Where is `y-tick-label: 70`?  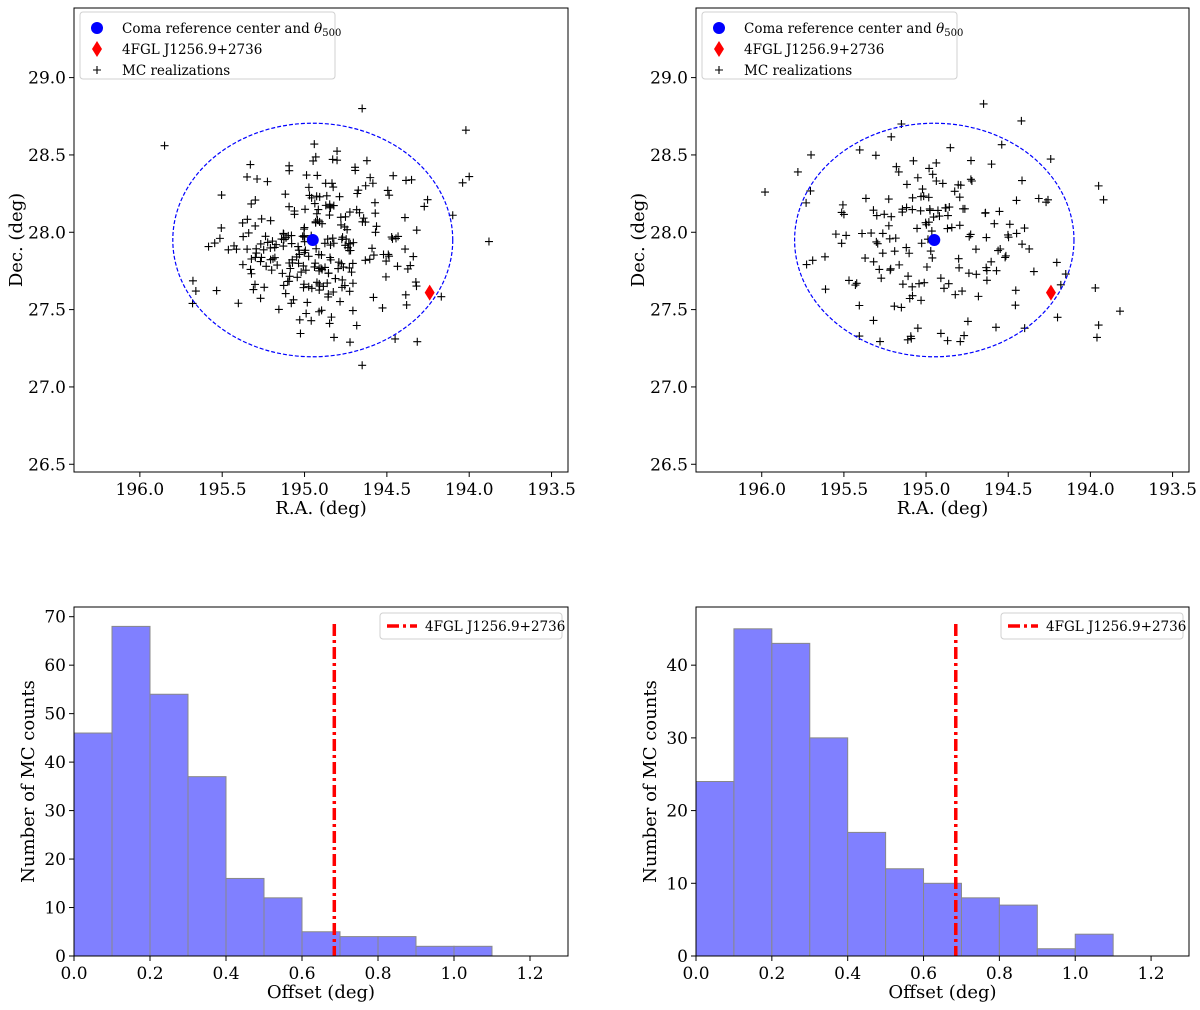 y-tick-label: 70 is located at coordinates (55, 618).